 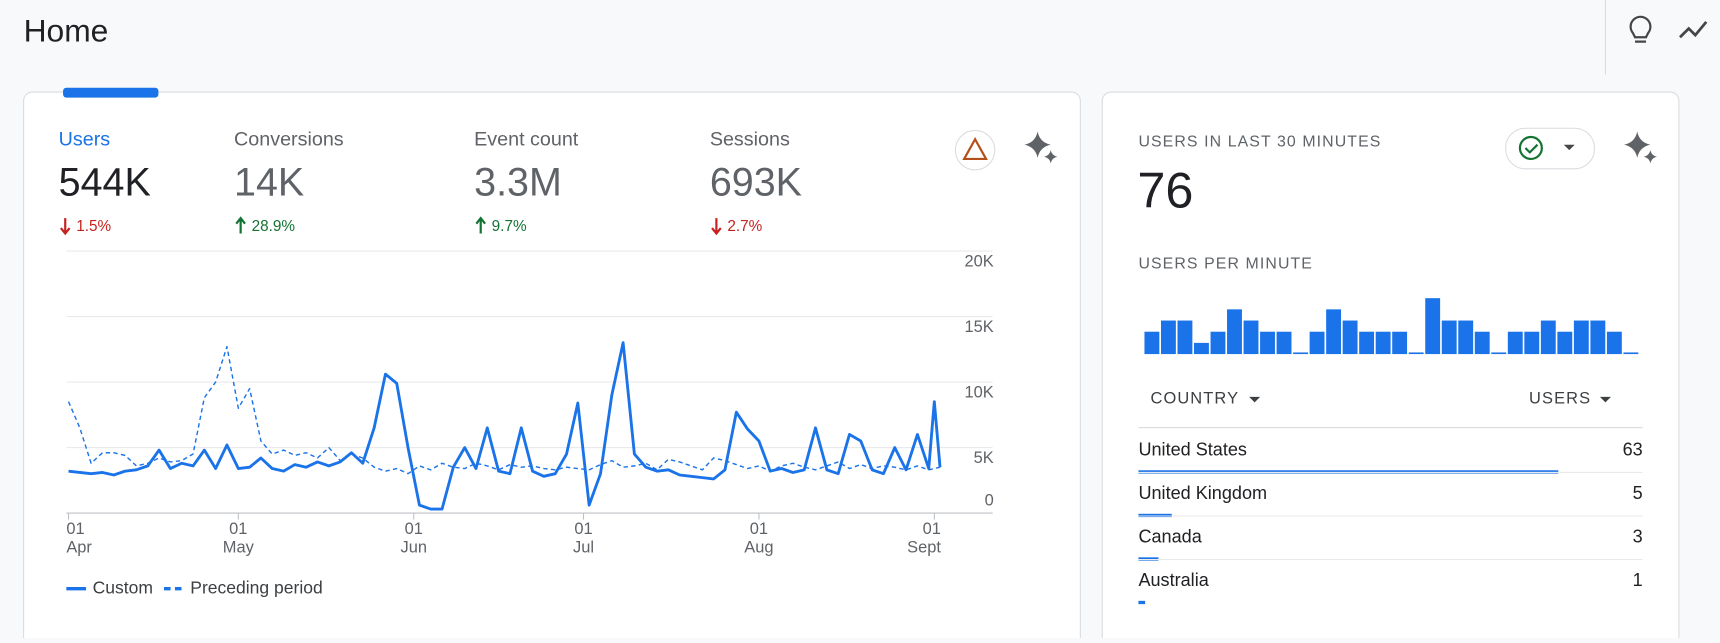 I want to click on x-tick-month: May, so click(x=239, y=547).